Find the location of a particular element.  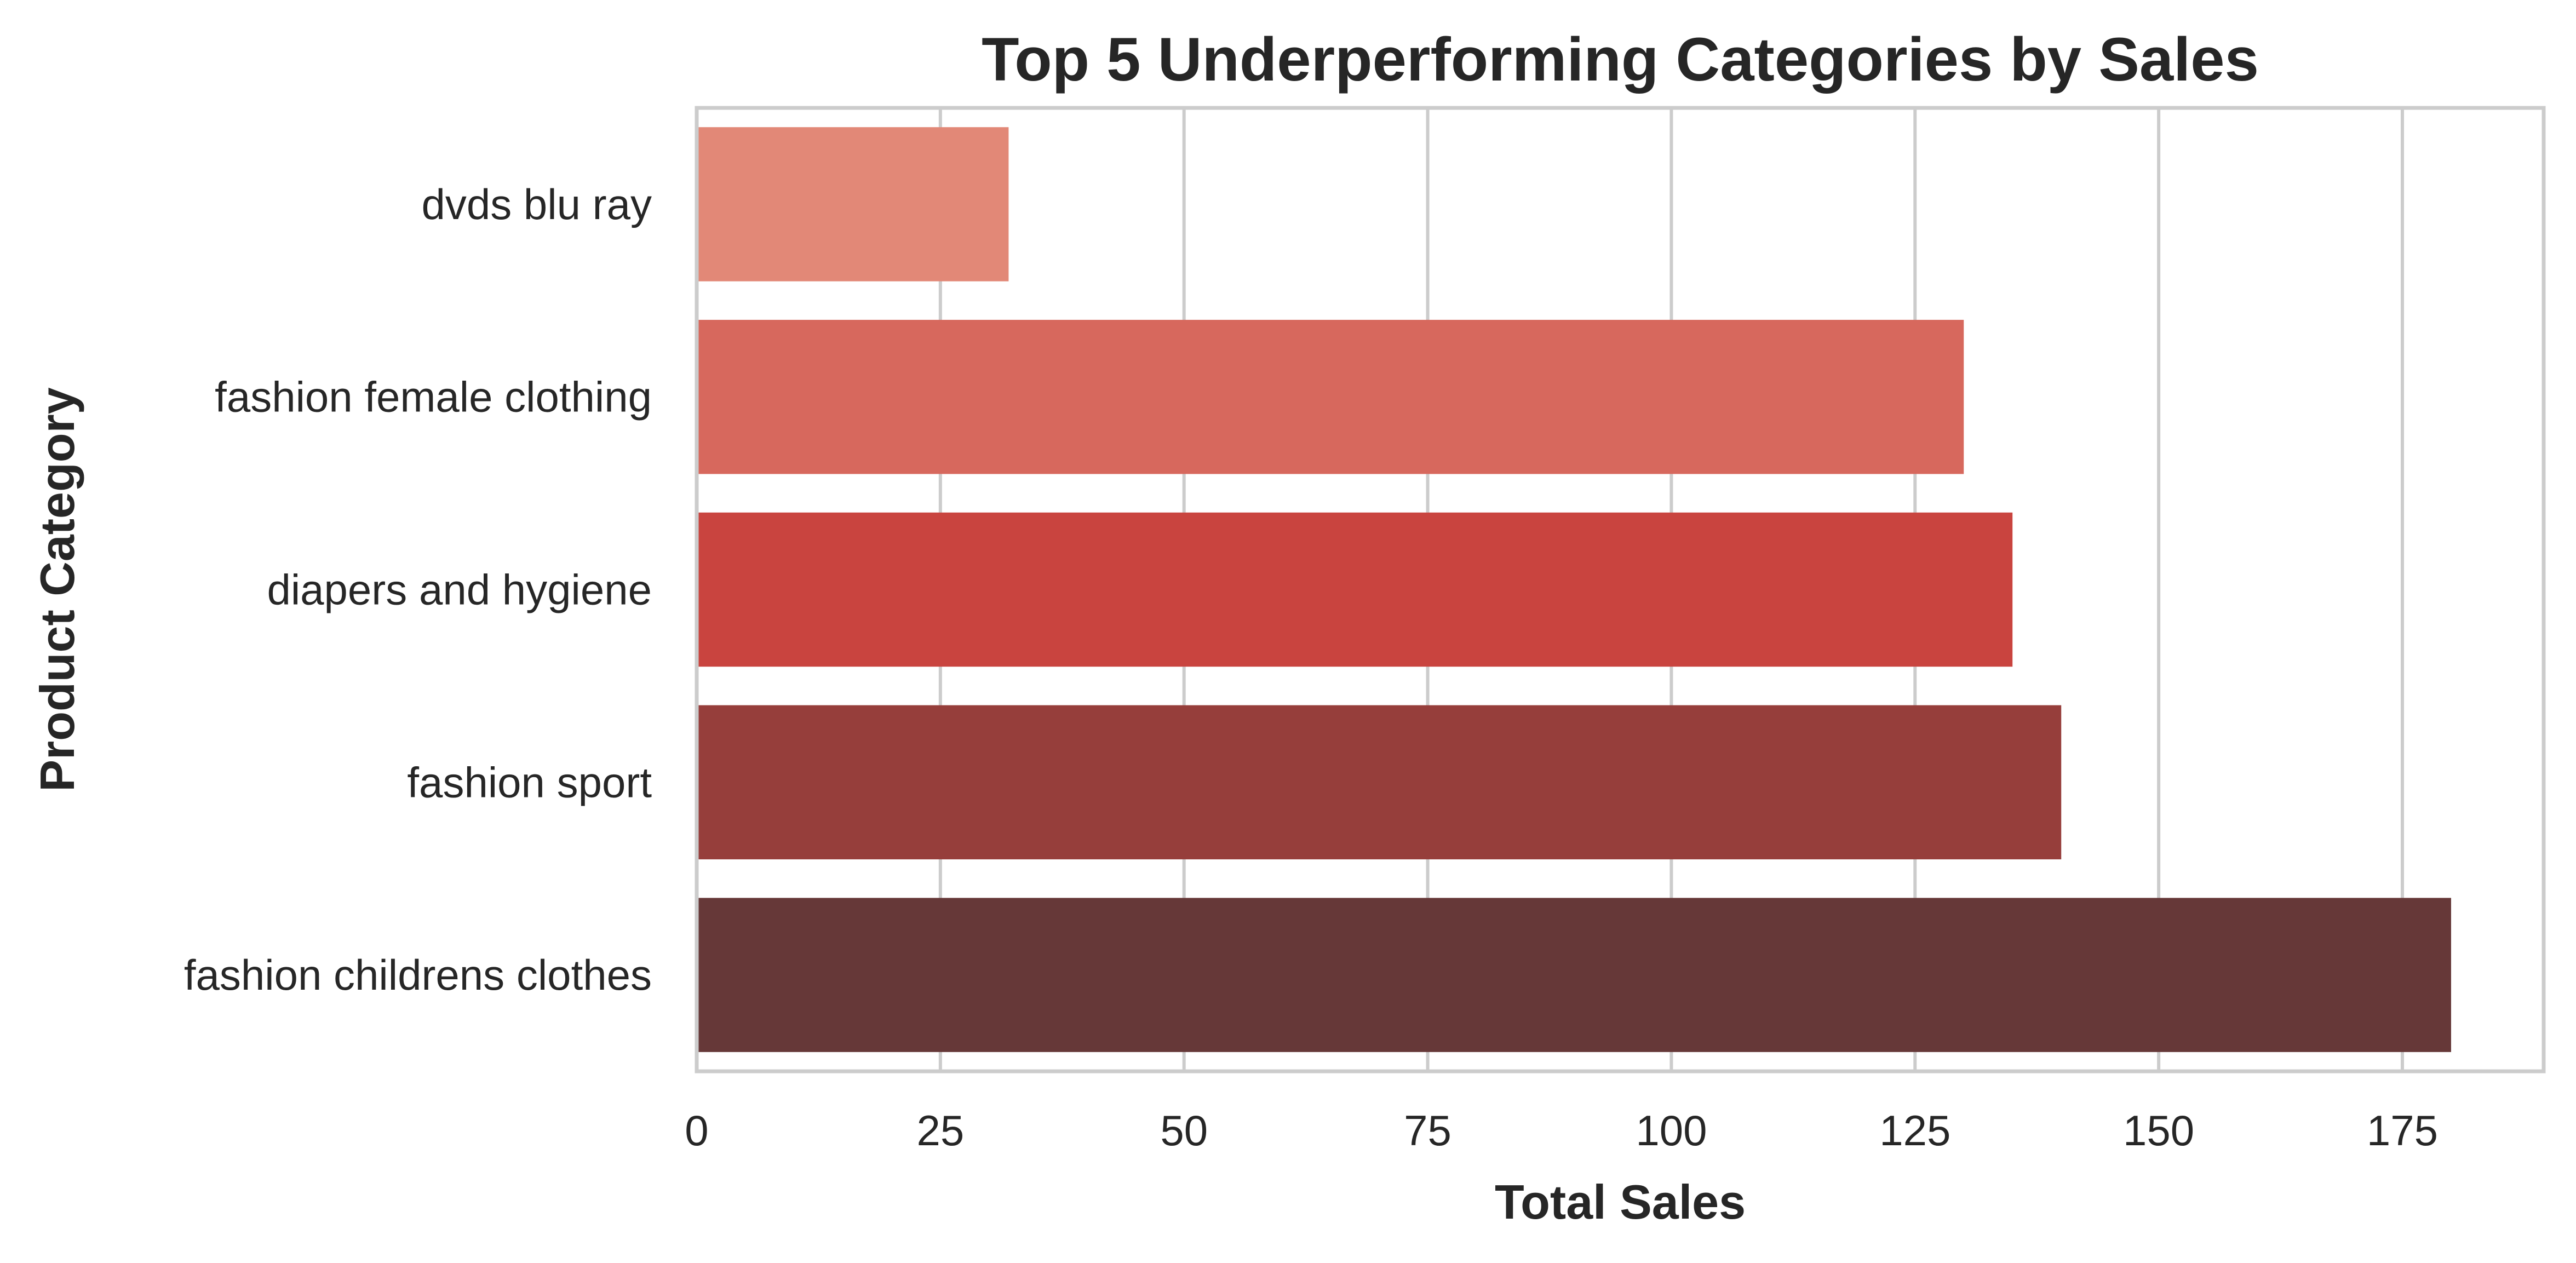

x-tick-label: 0 is located at coordinates (697, 1130).